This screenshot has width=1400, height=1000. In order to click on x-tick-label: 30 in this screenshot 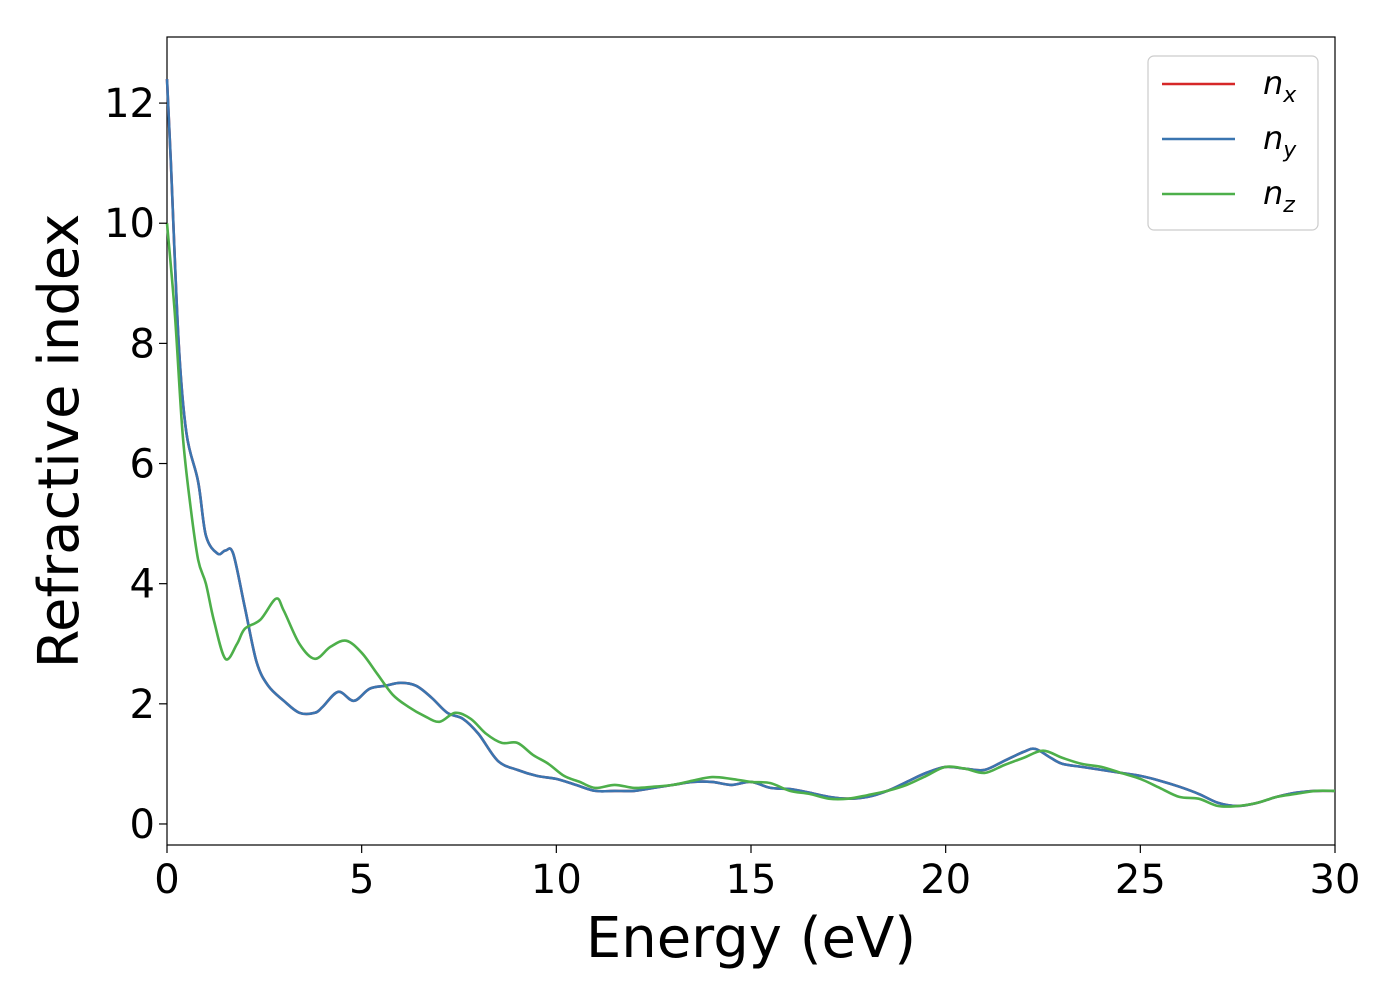, I will do `click(1335, 880)`.